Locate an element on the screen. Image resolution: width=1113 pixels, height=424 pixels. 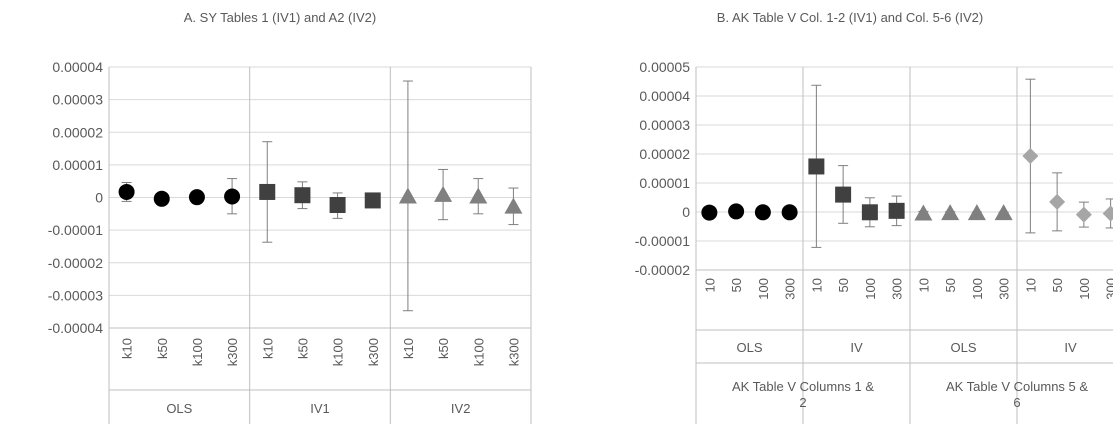
chart-a-ytick-label: 0.00004 is located at coordinates (77, 67).